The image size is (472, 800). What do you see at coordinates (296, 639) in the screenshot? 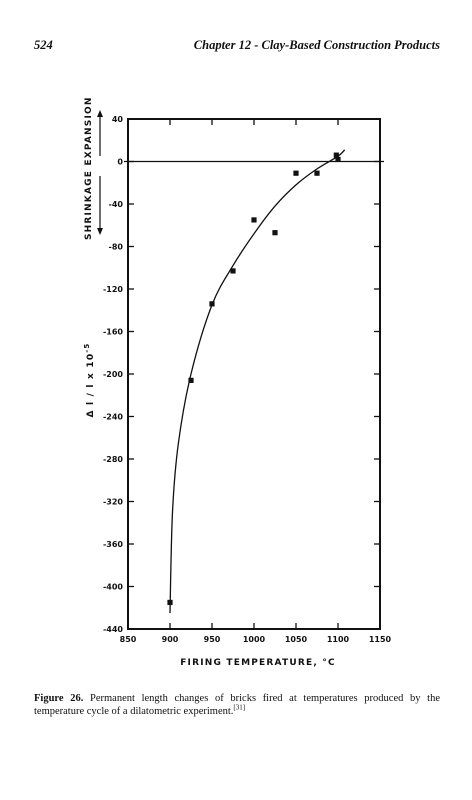
I see `x-tick-label: 1050` at bounding box center [296, 639].